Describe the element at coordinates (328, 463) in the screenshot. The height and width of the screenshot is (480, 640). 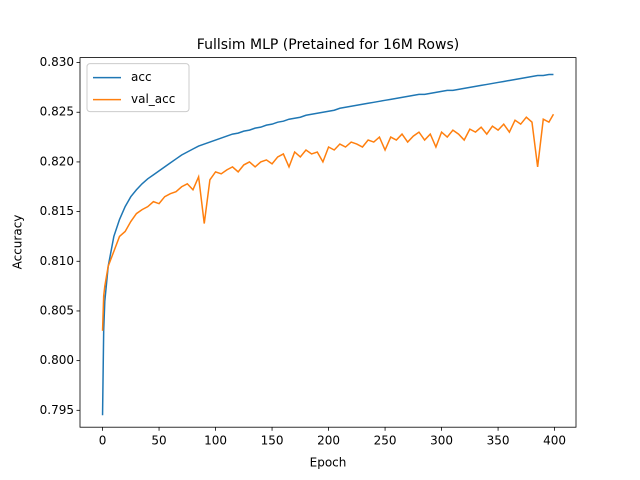
I see `x-axis-label: Epoch` at that location.